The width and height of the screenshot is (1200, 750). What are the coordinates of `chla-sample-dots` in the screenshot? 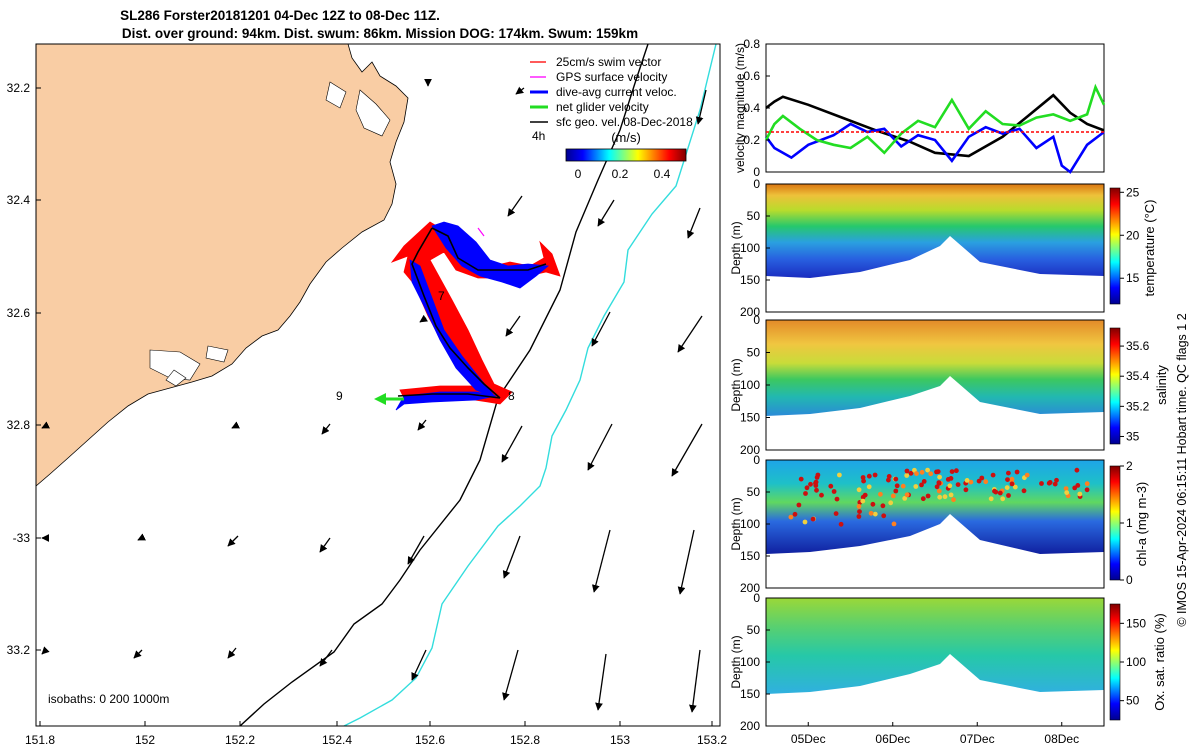 It's located at (939, 497).